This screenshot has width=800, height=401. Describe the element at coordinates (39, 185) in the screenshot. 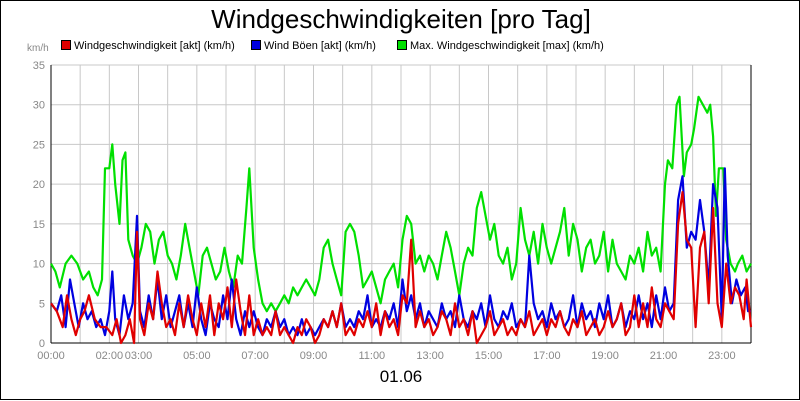

I see `y-tick-label: 20` at that location.